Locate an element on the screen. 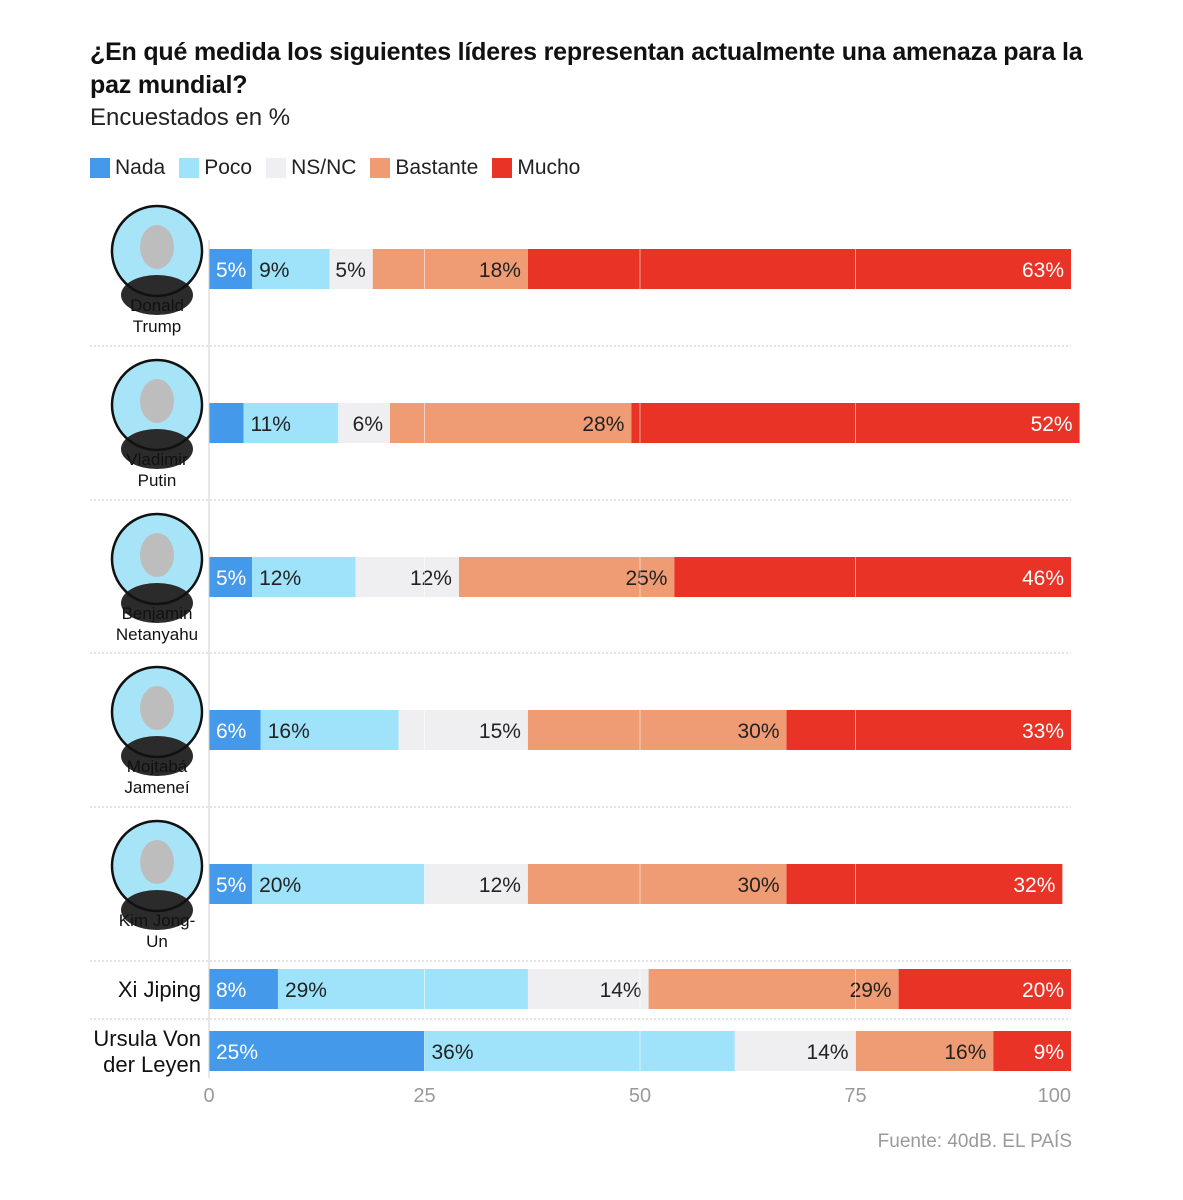 This screenshot has height=1200, width=1183. category-label: der Leyen is located at coordinates (152, 1064).